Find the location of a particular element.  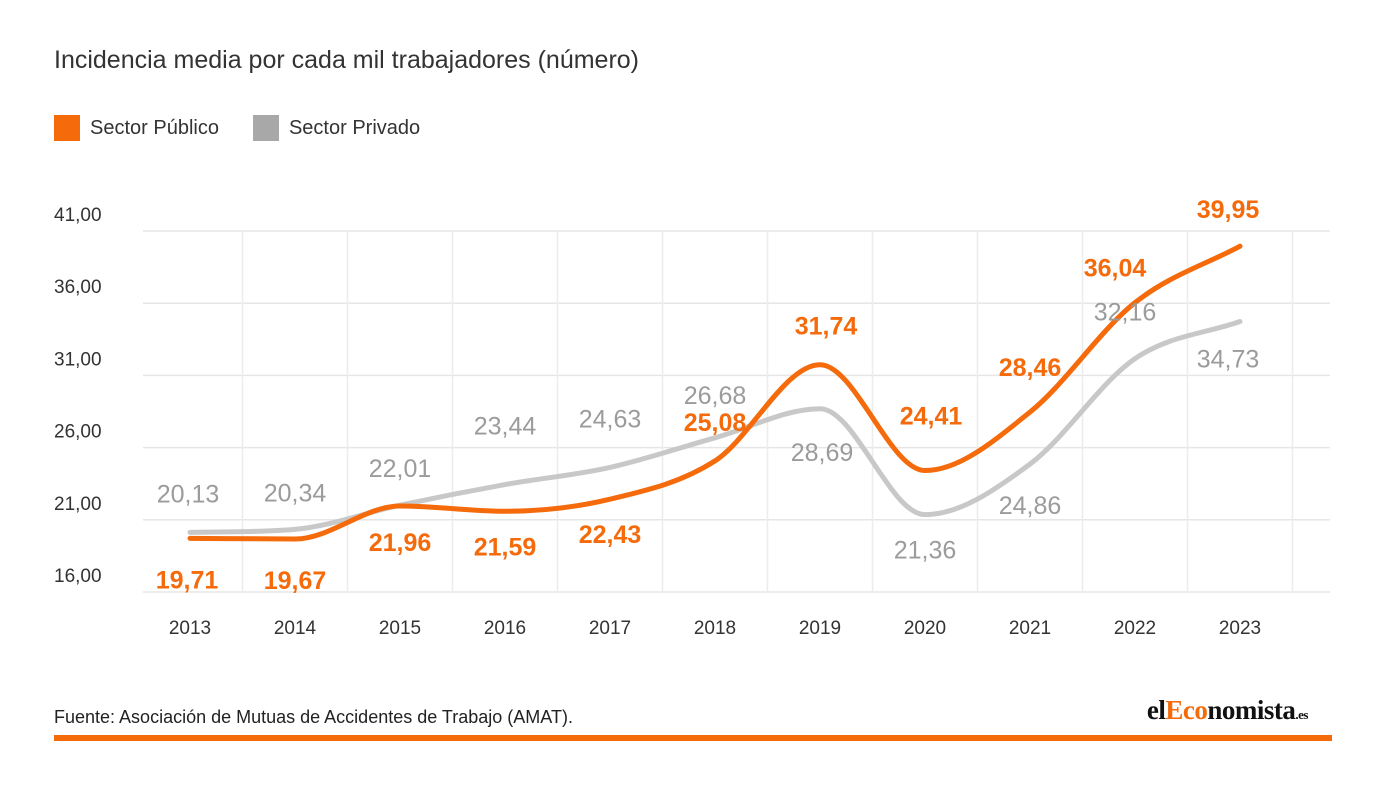

legend-item-private: Sector Privado is located at coordinates (336, 128).